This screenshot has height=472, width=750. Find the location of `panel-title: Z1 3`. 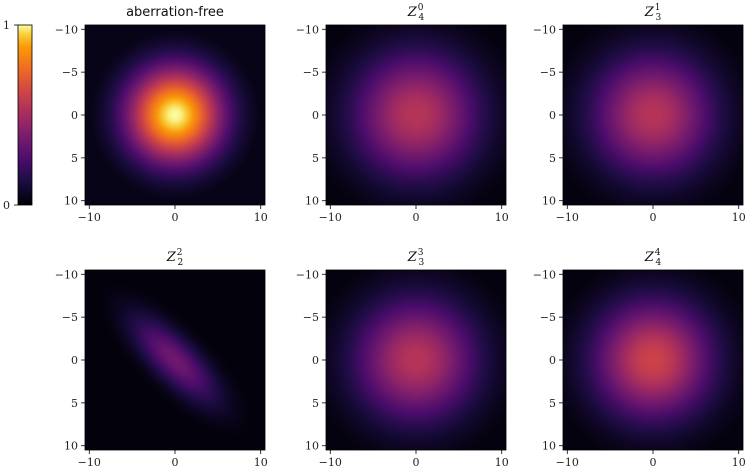

panel-title: Z1 3 is located at coordinates (653, 13).